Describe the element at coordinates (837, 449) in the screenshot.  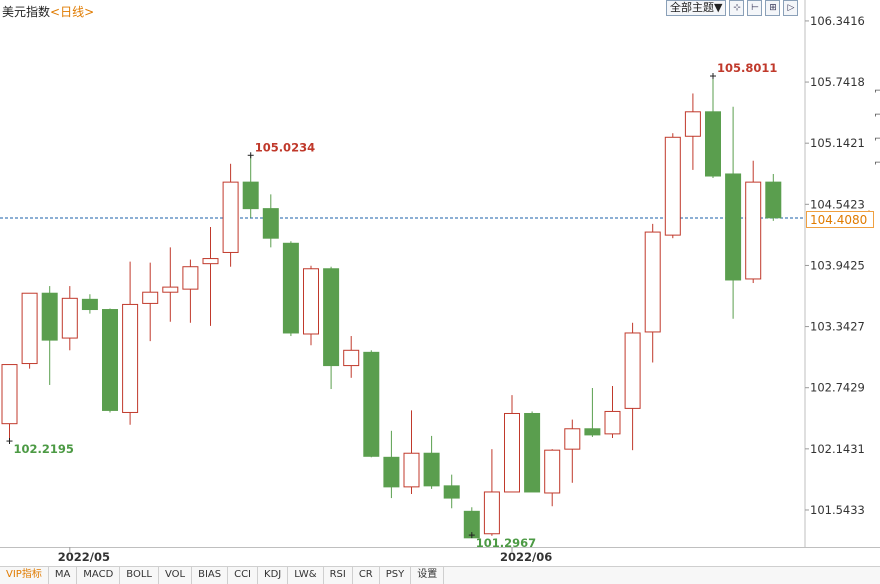
I see `y-tick-label: 102.1431` at that location.